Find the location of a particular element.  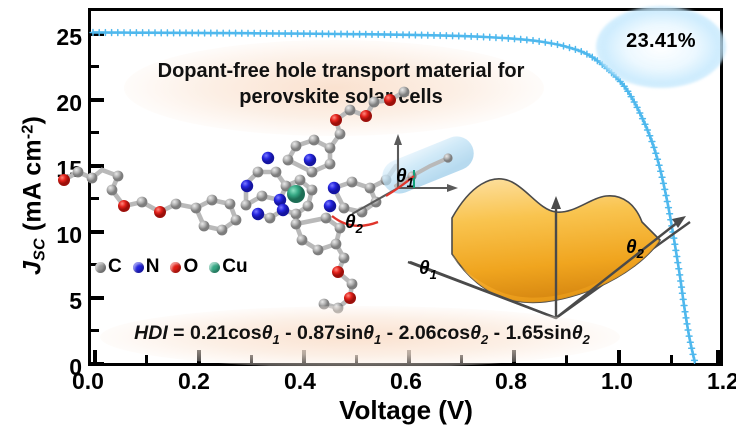

copper-dot-icon is located at coordinates (215, 267).